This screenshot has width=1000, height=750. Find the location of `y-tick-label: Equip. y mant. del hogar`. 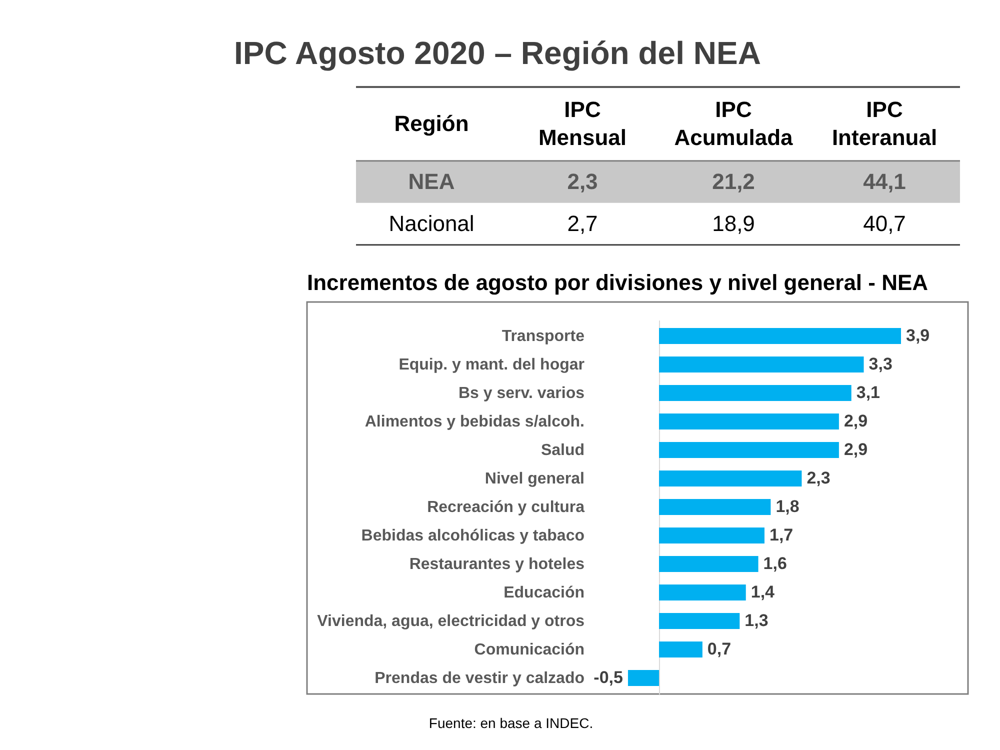

y-tick-label: Equip. y mant. del hogar is located at coordinates (491, 365).